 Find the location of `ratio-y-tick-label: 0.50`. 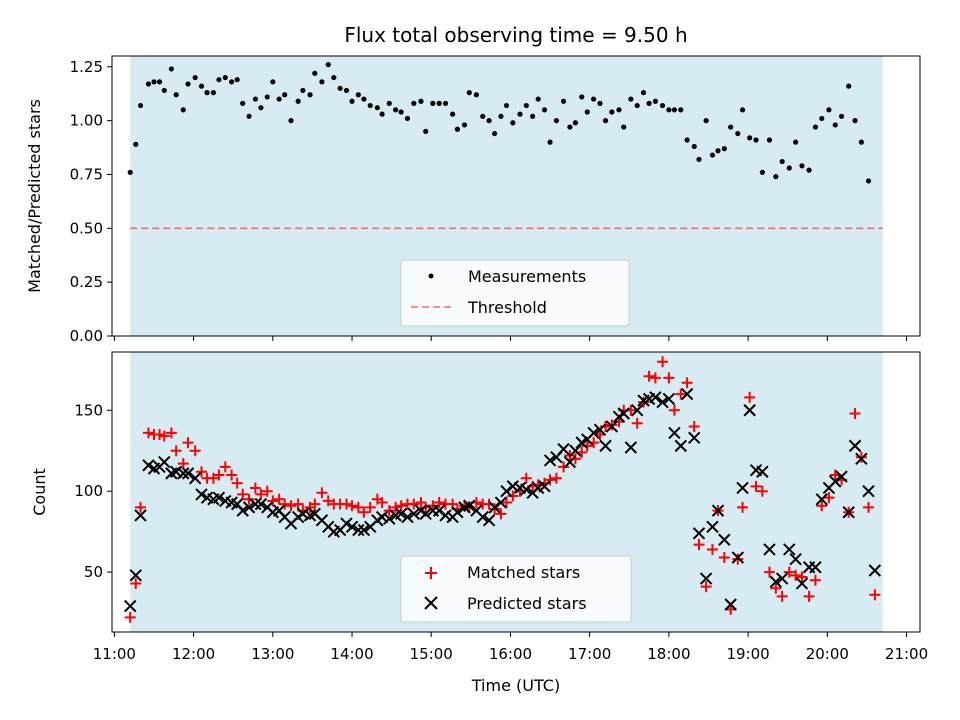

ratio-y-tick-label: 0.50 is located at coordinates (86, 228).